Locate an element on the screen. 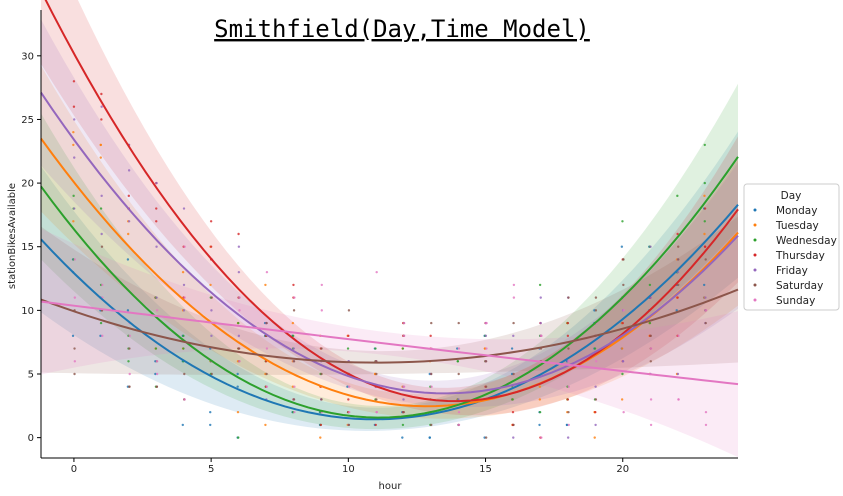 This screenshot has width=843, height=496. x-axis-label: hour is located at coordinates (391, 486).